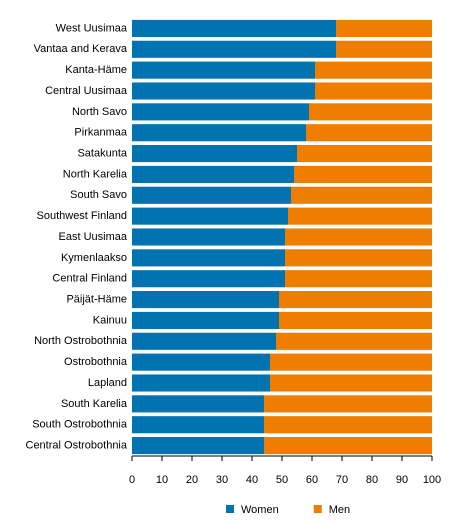  Describe the element at coordinates (96, 362) in the screenshot. I see `y-tick-label: Ostrobothnia` at that location.